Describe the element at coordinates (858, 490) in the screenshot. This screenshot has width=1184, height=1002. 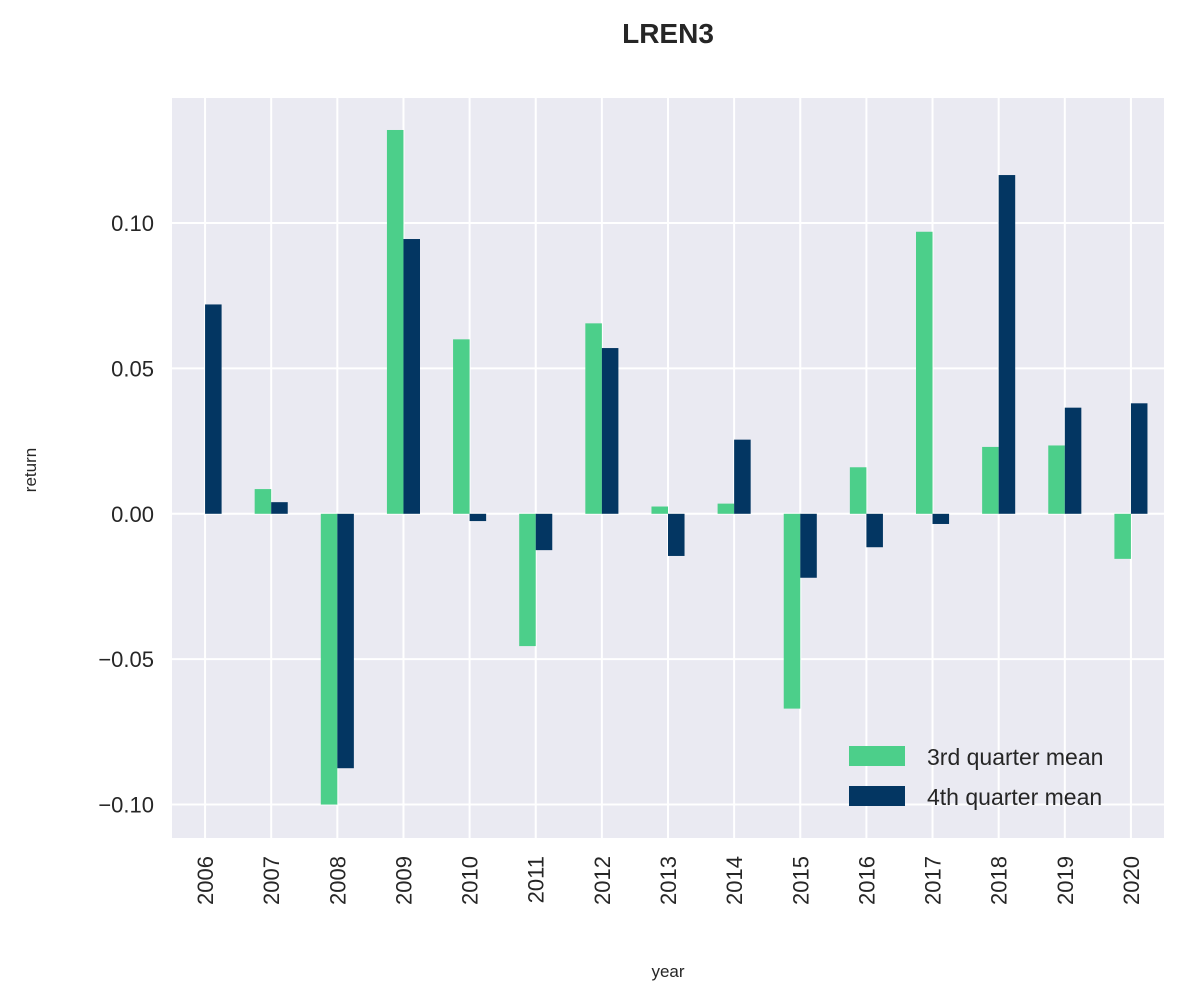
I see `bar-q3-2016` at that location.